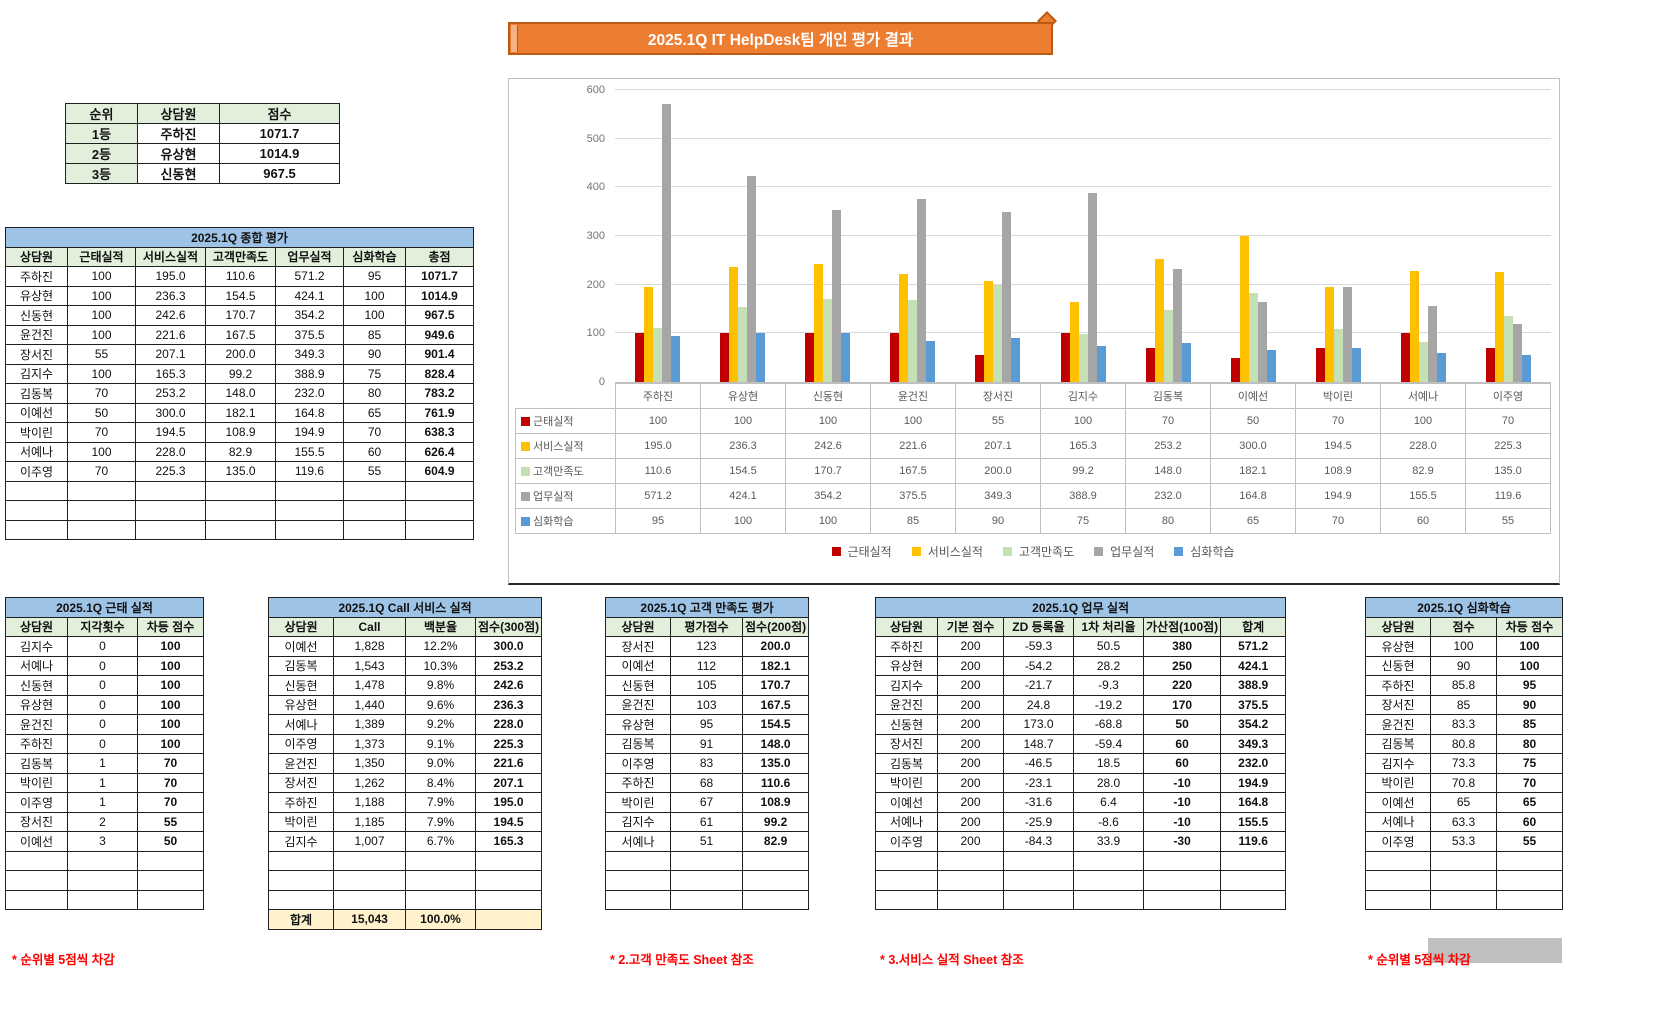  Describe the element at coordinates (1108, 802) in the screenshot. I see `cell: 6.4` at that location.